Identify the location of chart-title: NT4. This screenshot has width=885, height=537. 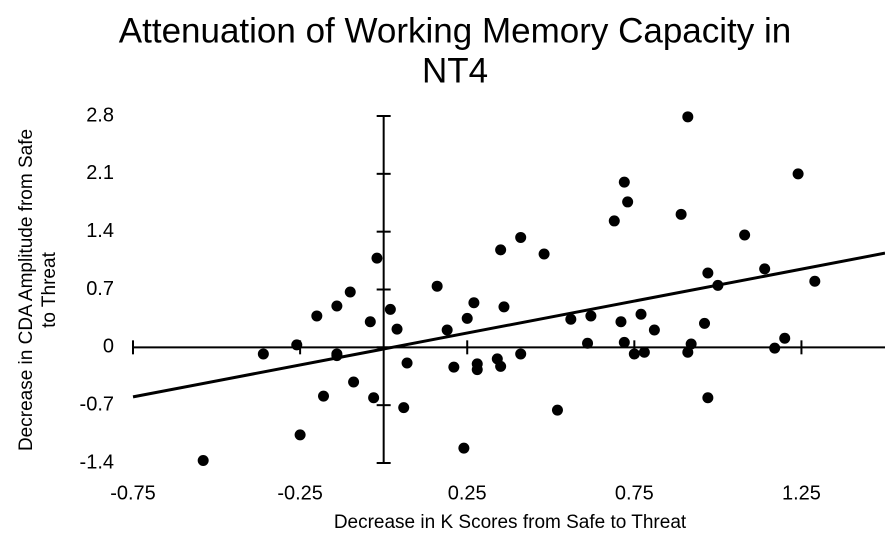
(455, 70).